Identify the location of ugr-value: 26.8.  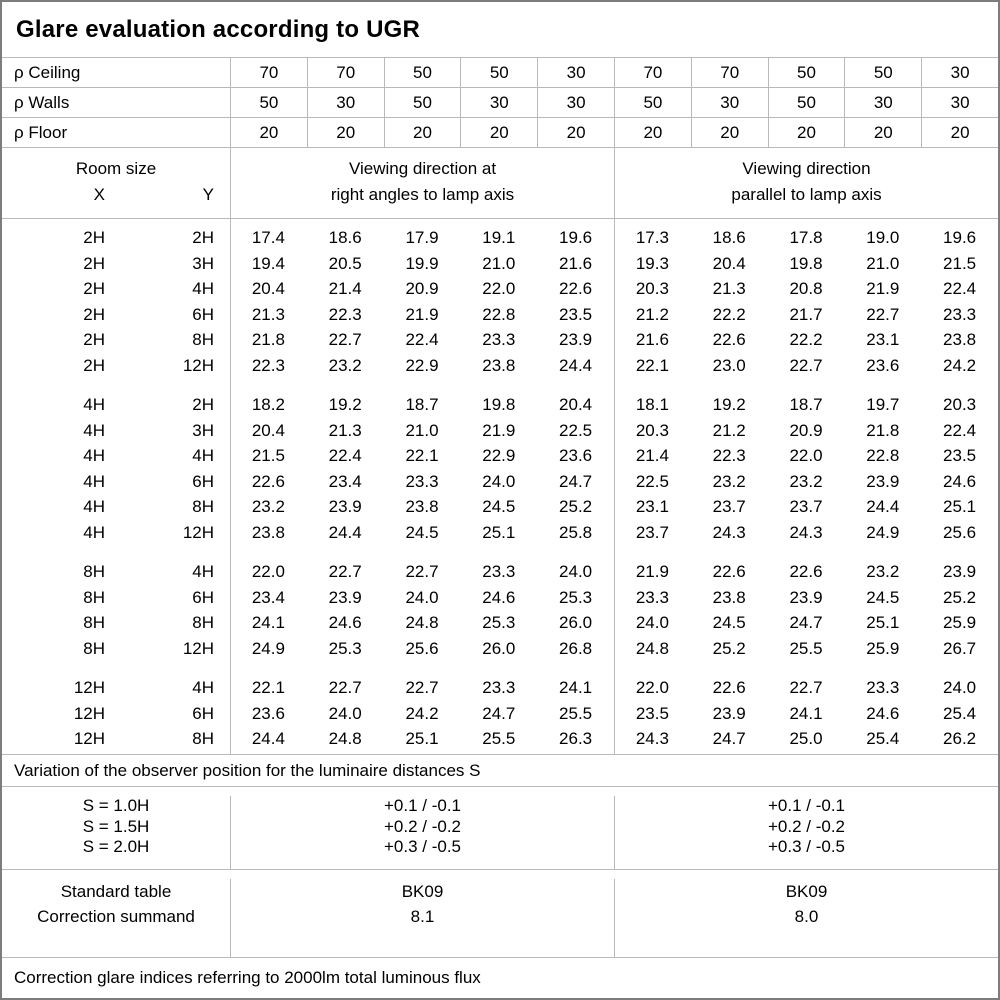
(576, 648).